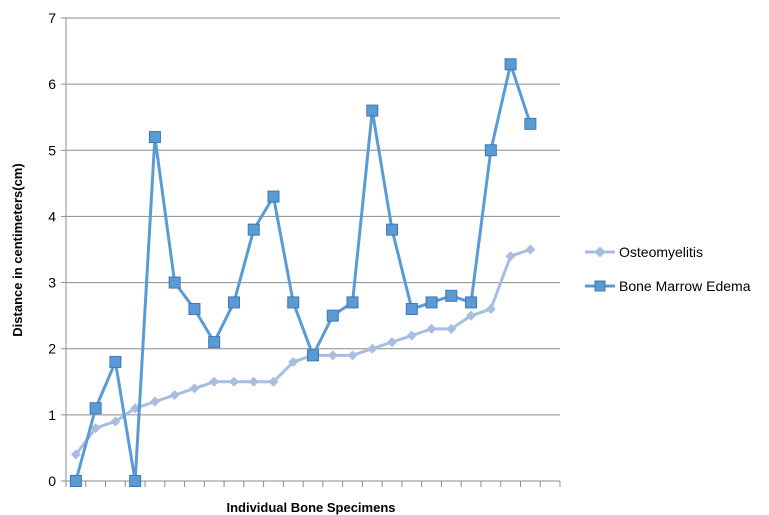 Image resolution: width=769 pixels, height=515 pixels. What do you see at coordinates (685, 286) in the screenshot?
I see `legend-label-bone-marrow-edema: Bone Marrow Edema` at bounding box center [685, 286].